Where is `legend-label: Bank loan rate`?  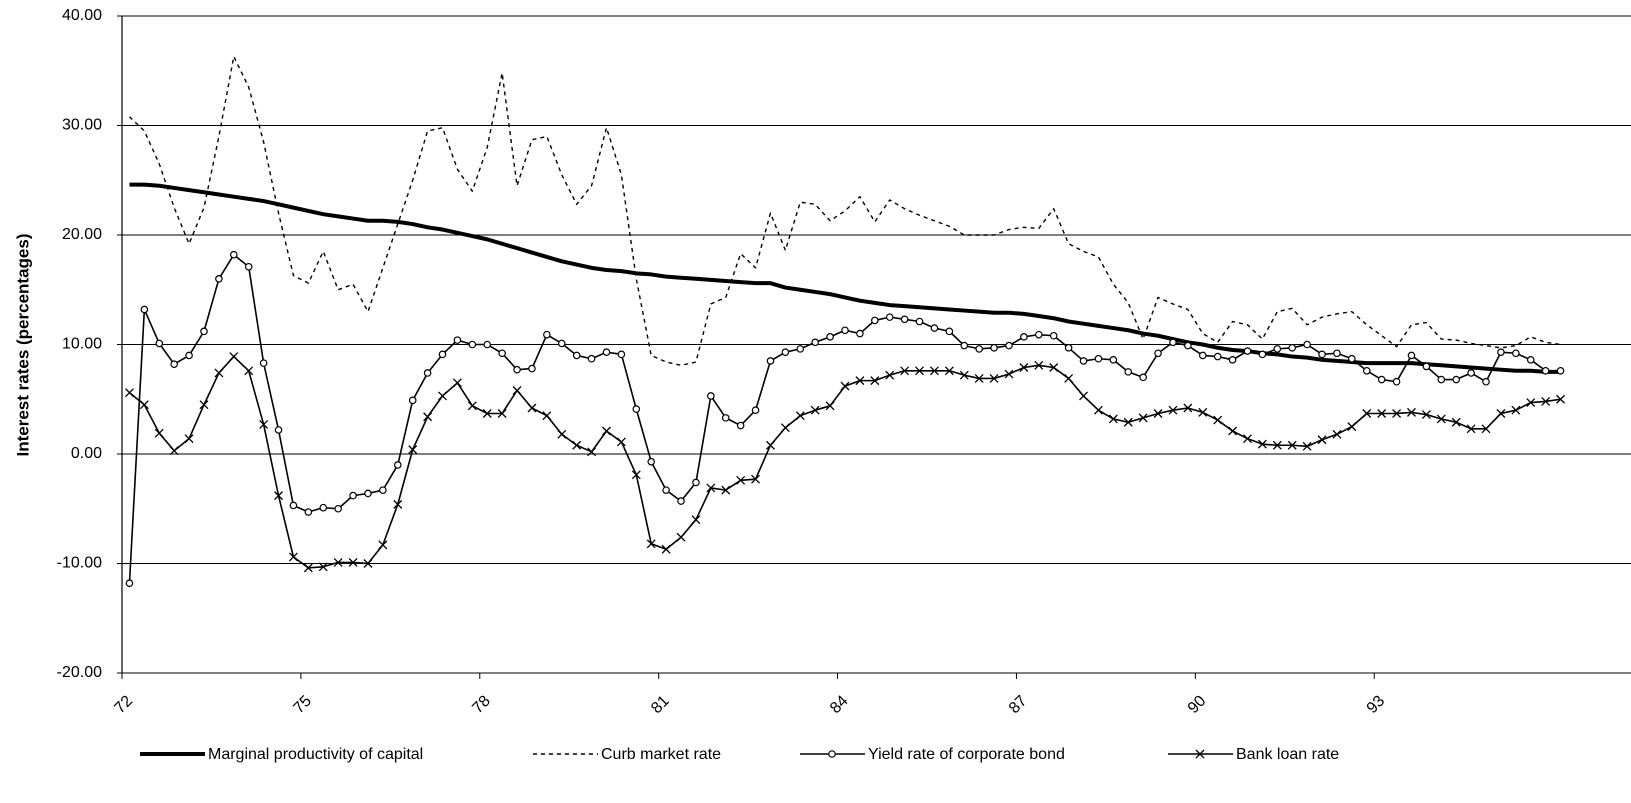 legend-label: Bank loan rate is located at coordinates (1287, 754).